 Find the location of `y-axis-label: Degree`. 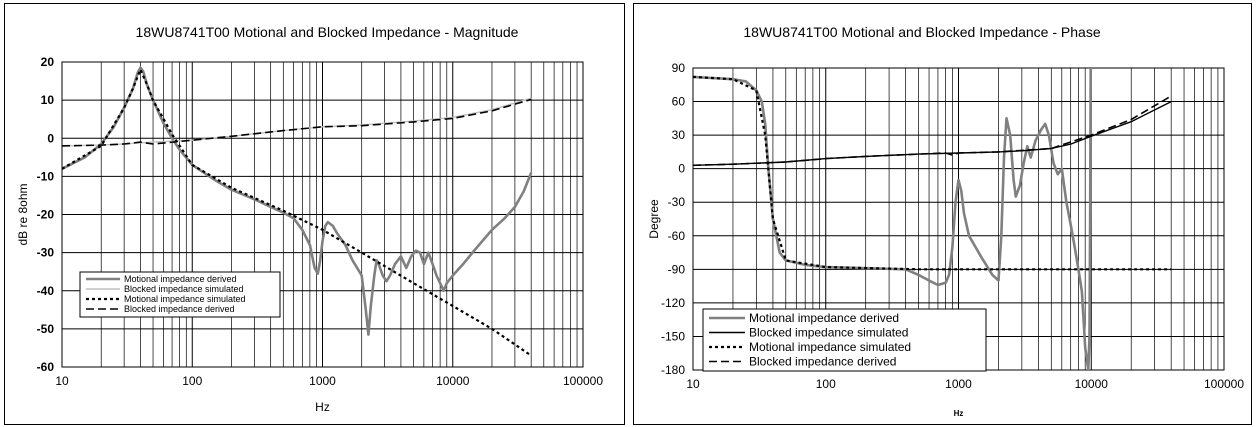

y-axis-label: Degree is located at coordinates (654, 219).